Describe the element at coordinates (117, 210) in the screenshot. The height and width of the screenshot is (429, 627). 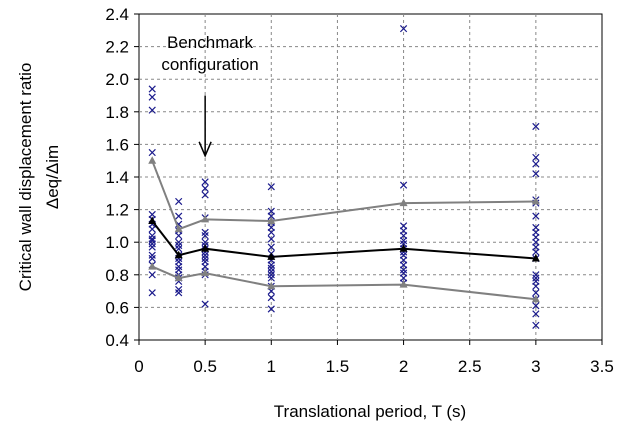
I see `y-tick-label: 1.2` at that location.